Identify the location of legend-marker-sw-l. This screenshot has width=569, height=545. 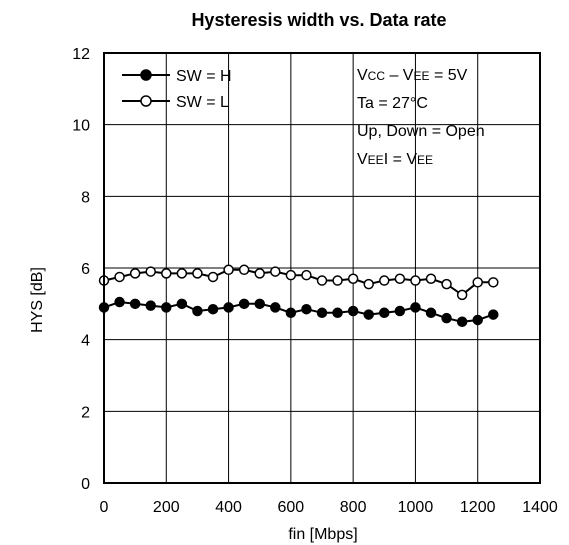
(146, 101).